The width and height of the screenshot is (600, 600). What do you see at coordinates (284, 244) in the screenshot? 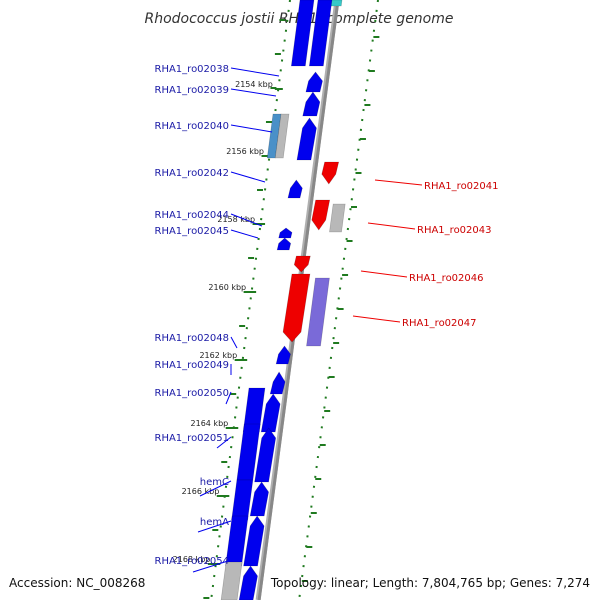
I see `gene-ro02045` at bounding box center [284, 244].